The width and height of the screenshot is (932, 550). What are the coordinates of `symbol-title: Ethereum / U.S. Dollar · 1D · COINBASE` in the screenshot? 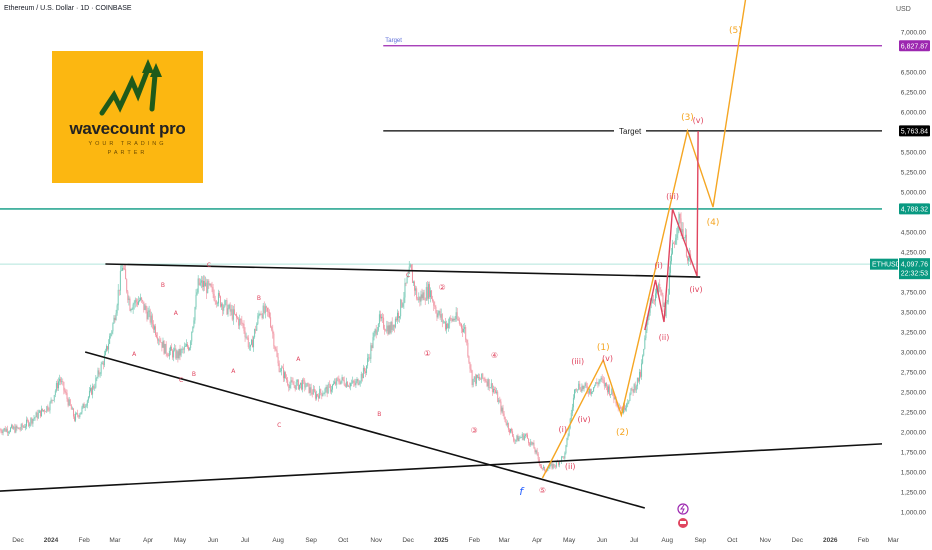 It's located at (68, 8).